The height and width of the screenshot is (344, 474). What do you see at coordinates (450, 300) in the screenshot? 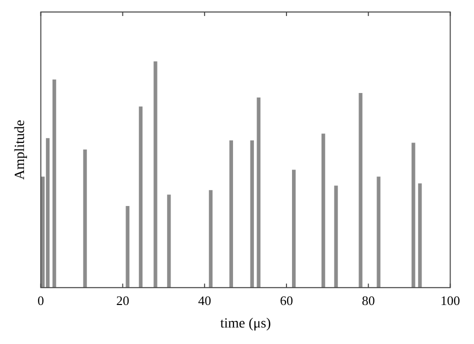
I see `x-tick-label: 100` at bounding box center [450, 300].